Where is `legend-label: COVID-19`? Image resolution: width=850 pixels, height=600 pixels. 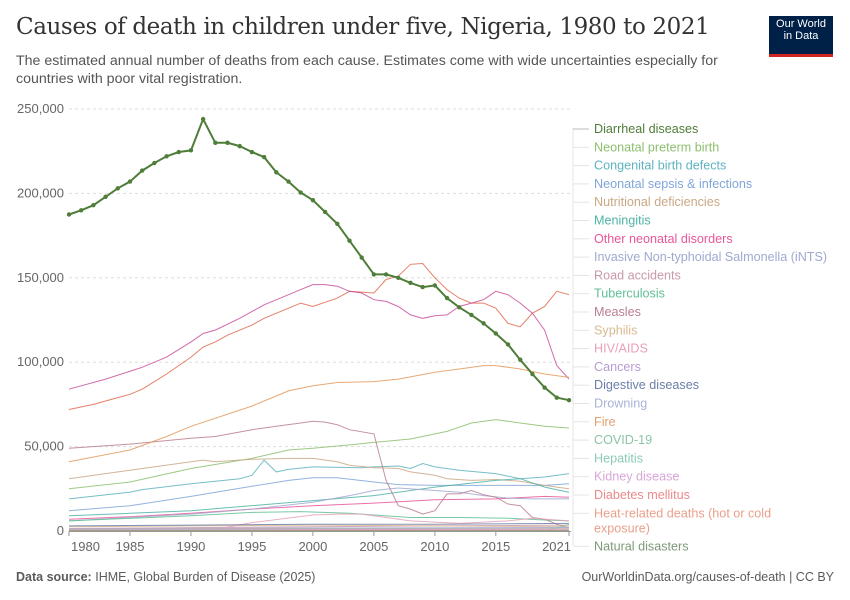
legend-label: COVID-19 is located at coordinates (623, 440).